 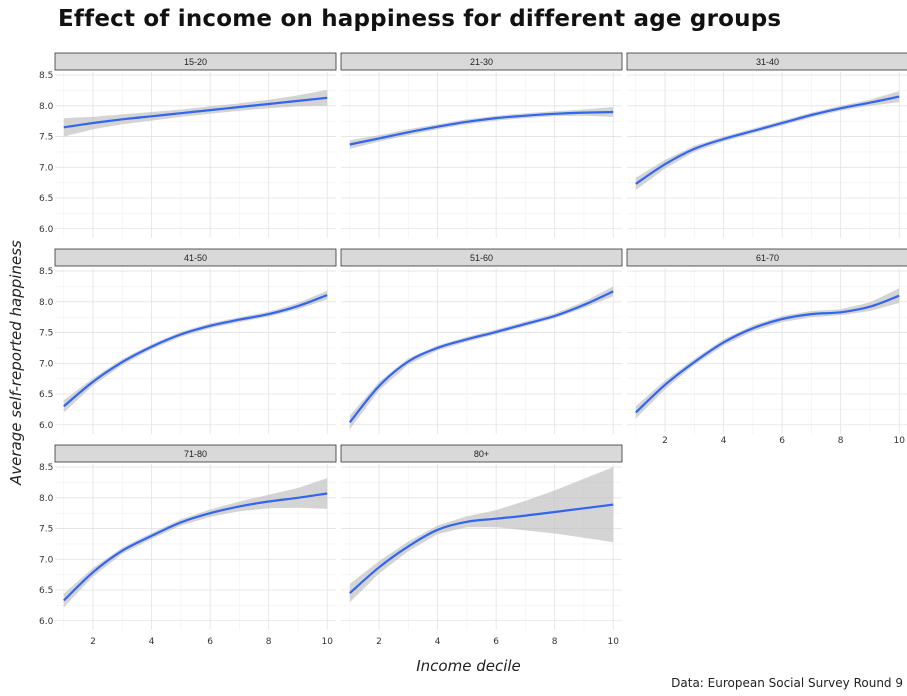 I want to click on facet-strip-label: 21-30, so click(x=481, y=62).